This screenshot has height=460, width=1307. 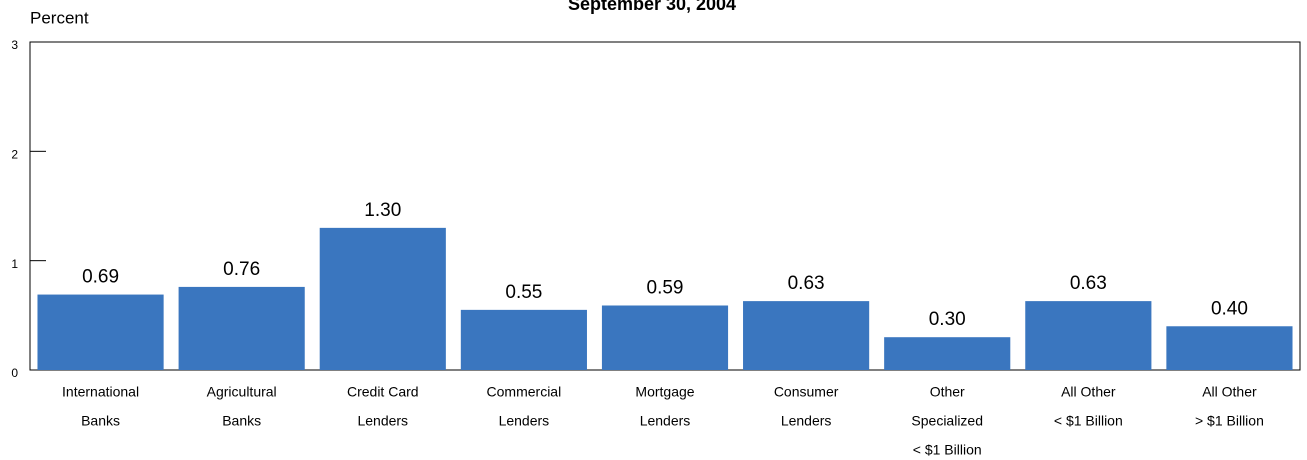 What do you see at coordinates (383, 392) in the screenshot?
I see `x-tick-label: Credit Card` at bounding box center [383, 392].